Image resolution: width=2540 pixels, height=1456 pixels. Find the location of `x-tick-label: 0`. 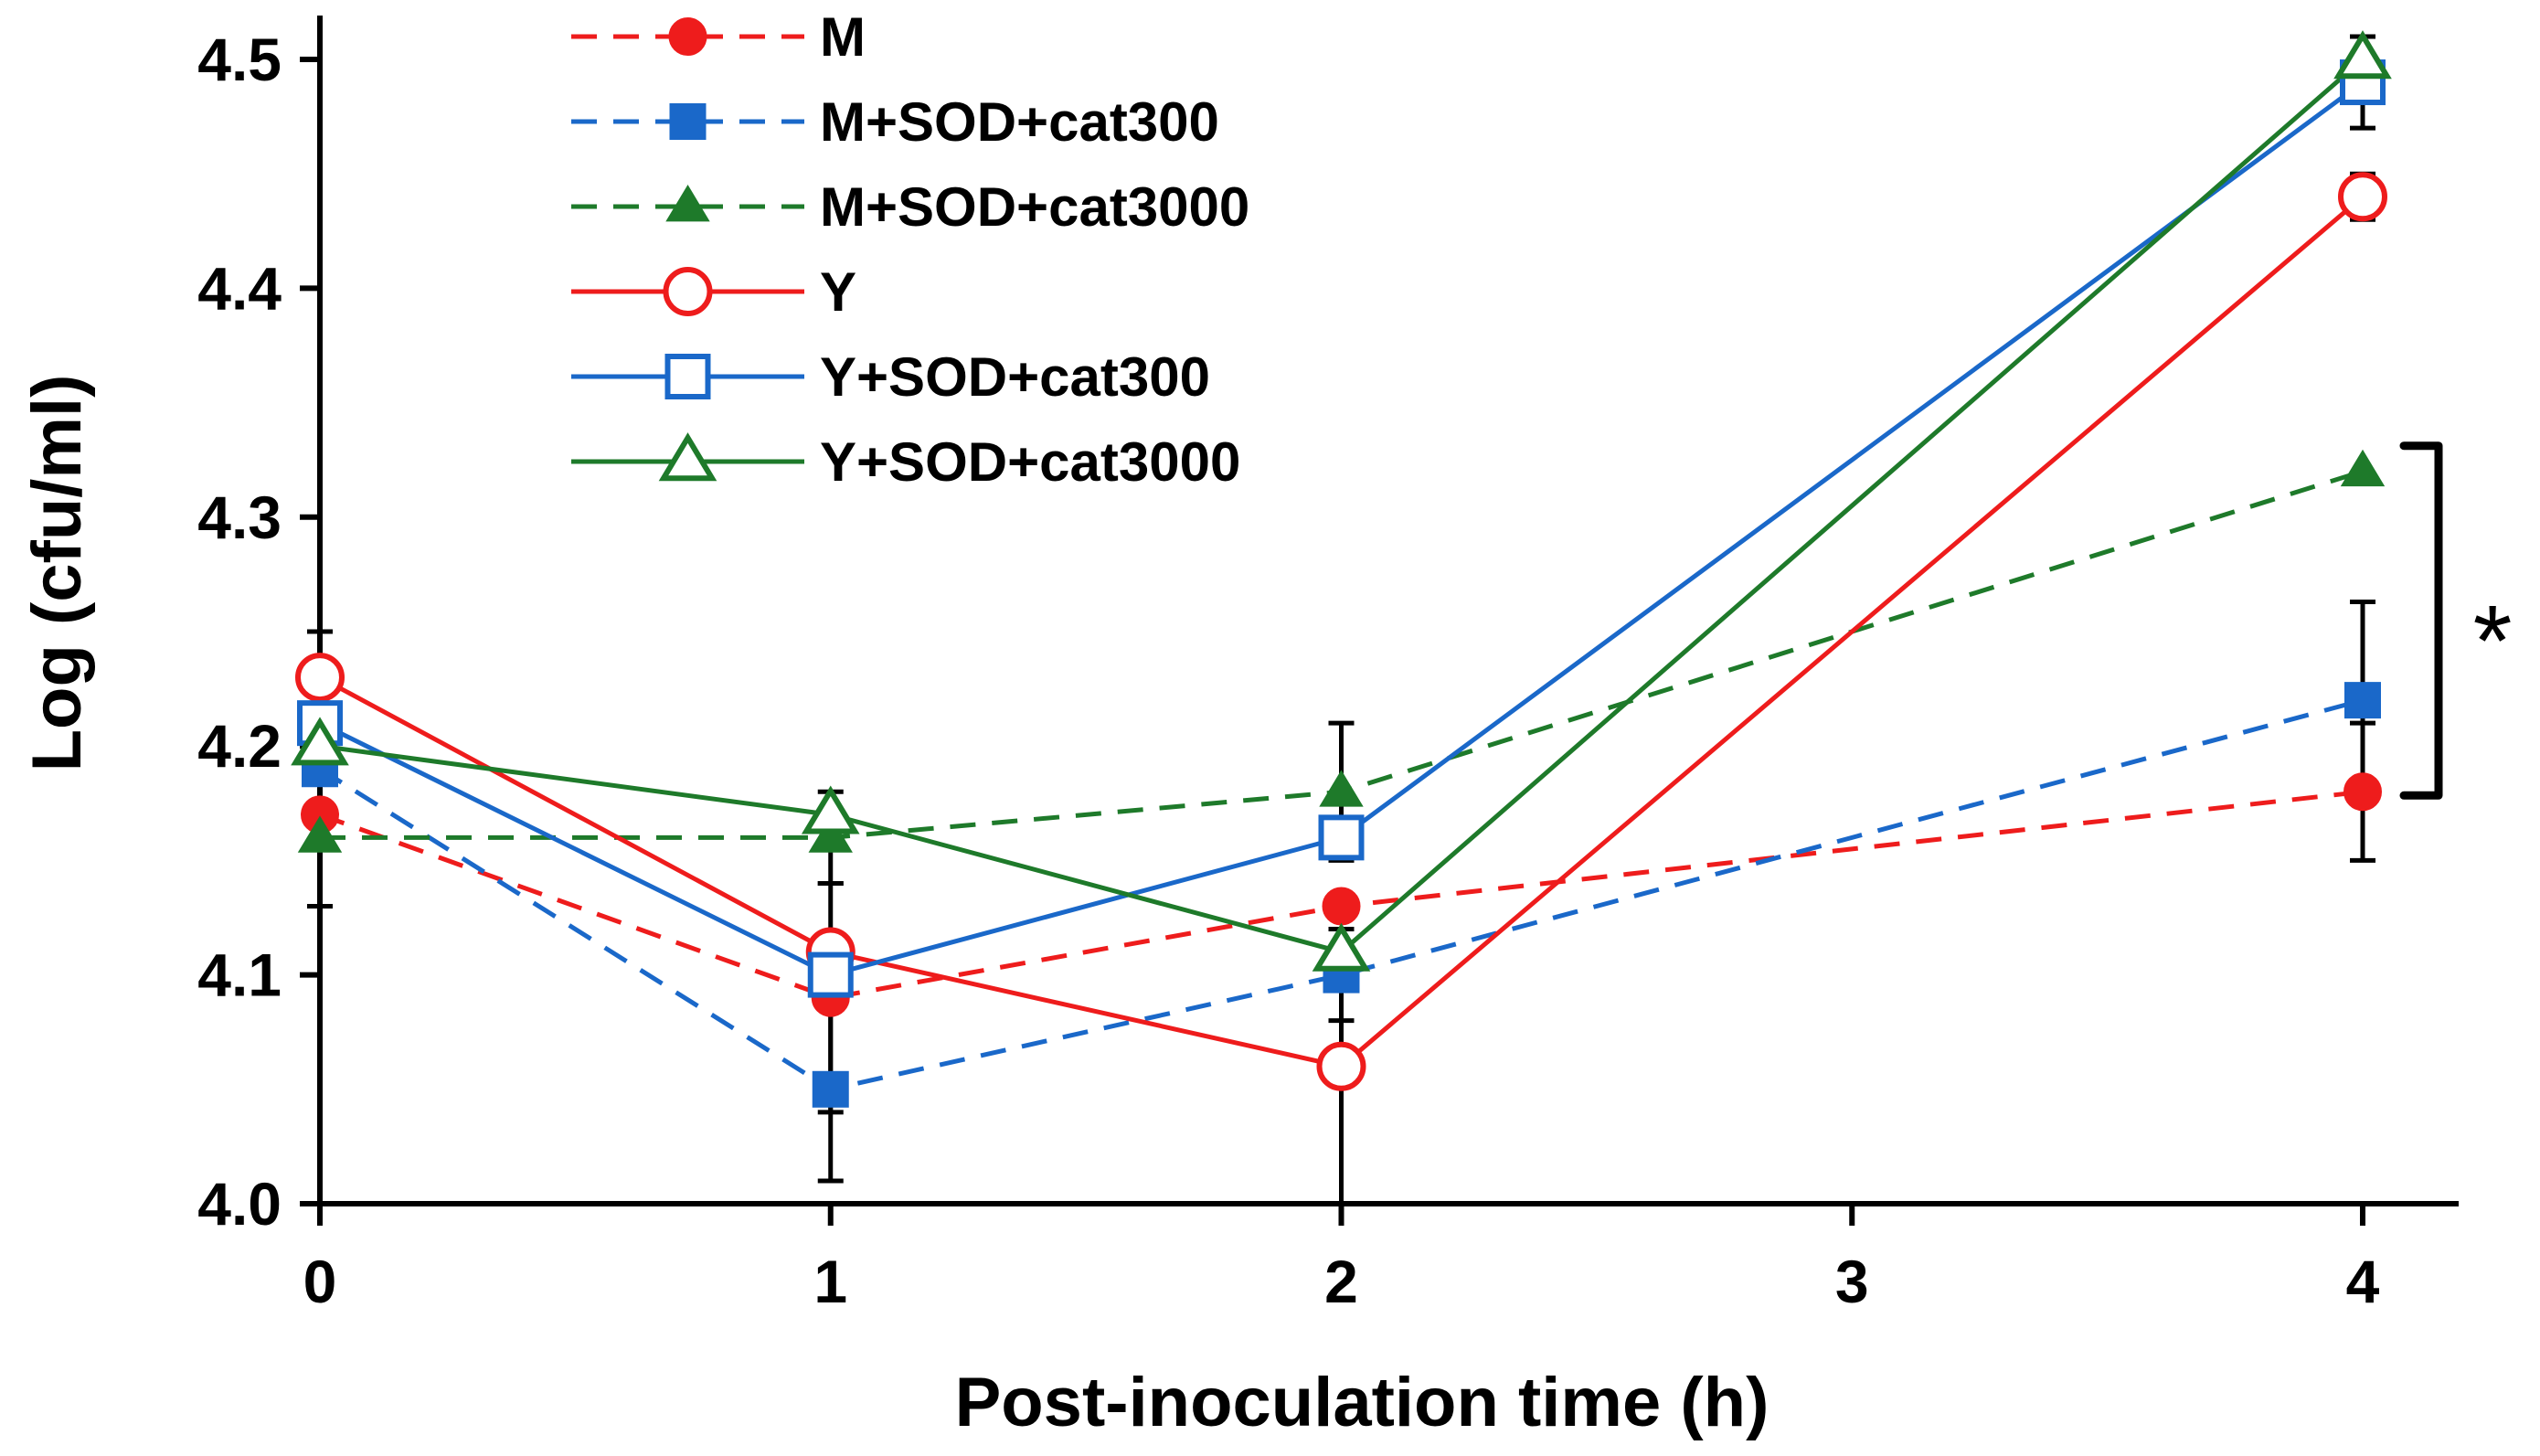

x-tick-label: 0 is located at coordinates (320, 1282).